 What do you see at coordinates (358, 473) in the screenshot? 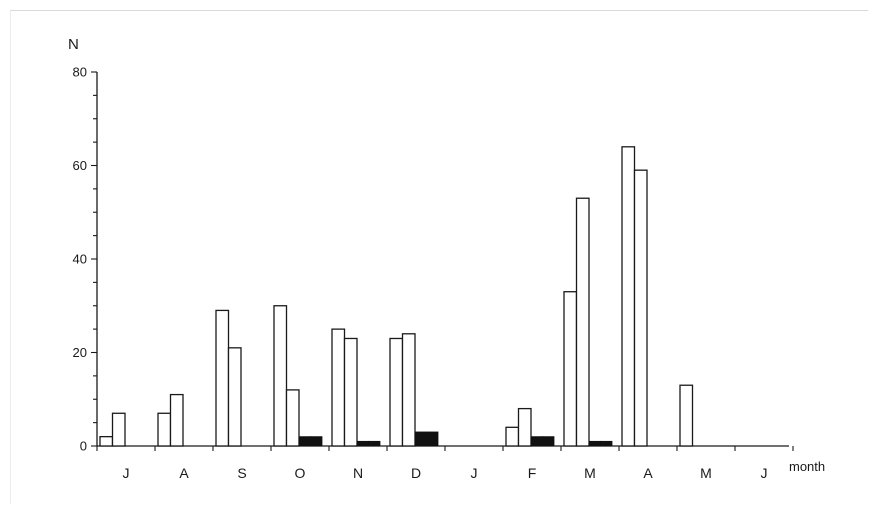
I see `month-label: N` at bounding box center [358, 473].